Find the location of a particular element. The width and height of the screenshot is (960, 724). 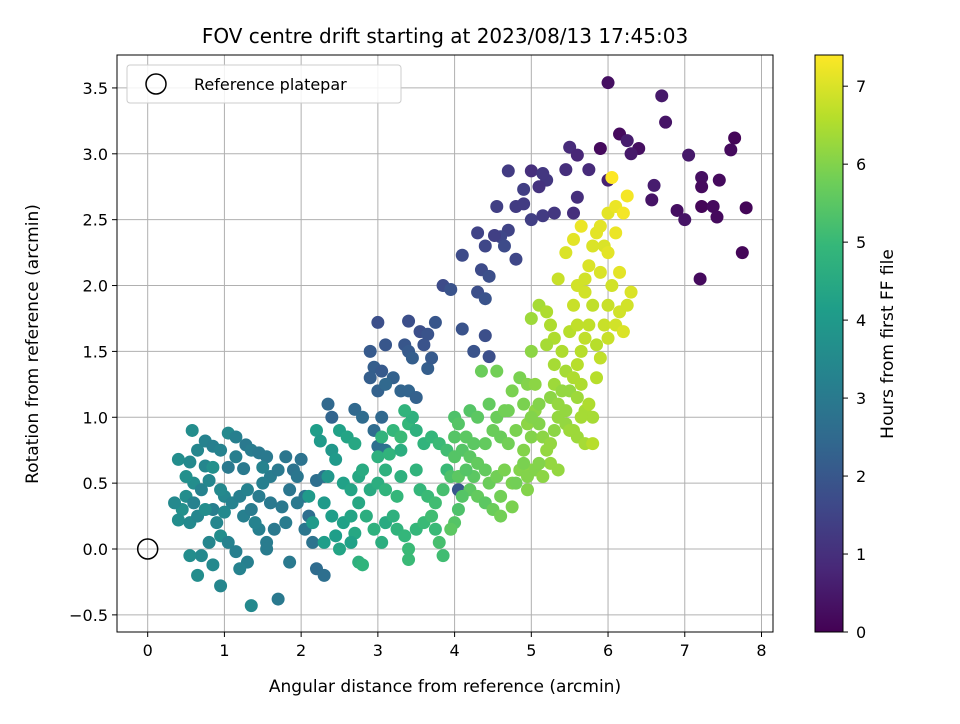

reference-point-marker is located at coordinates (147, 549).